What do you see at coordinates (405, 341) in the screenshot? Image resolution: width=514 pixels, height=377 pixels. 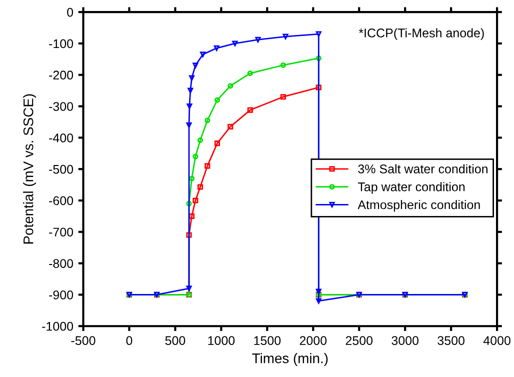 I see `x-tick-label: 3000` at bounding box center [405, 341].